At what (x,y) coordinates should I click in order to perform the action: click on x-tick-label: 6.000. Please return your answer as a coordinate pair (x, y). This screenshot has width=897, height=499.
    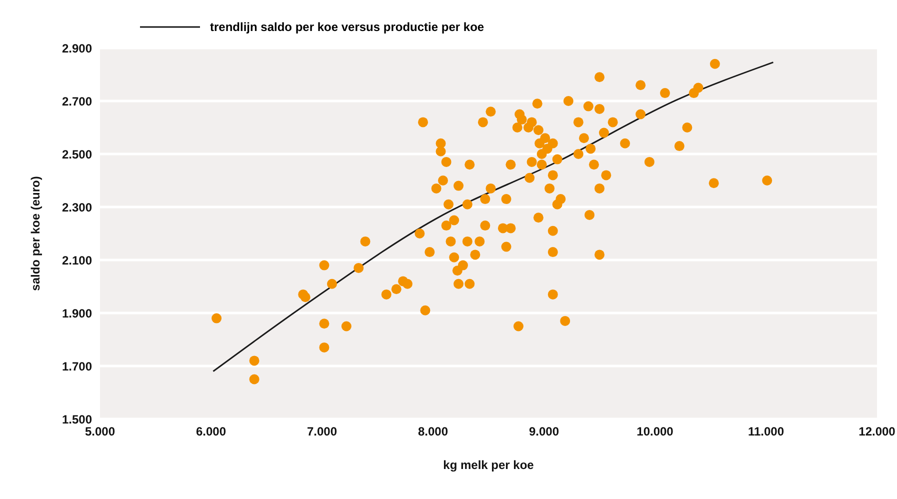
    Looking at the image, I should click on (211, 431).